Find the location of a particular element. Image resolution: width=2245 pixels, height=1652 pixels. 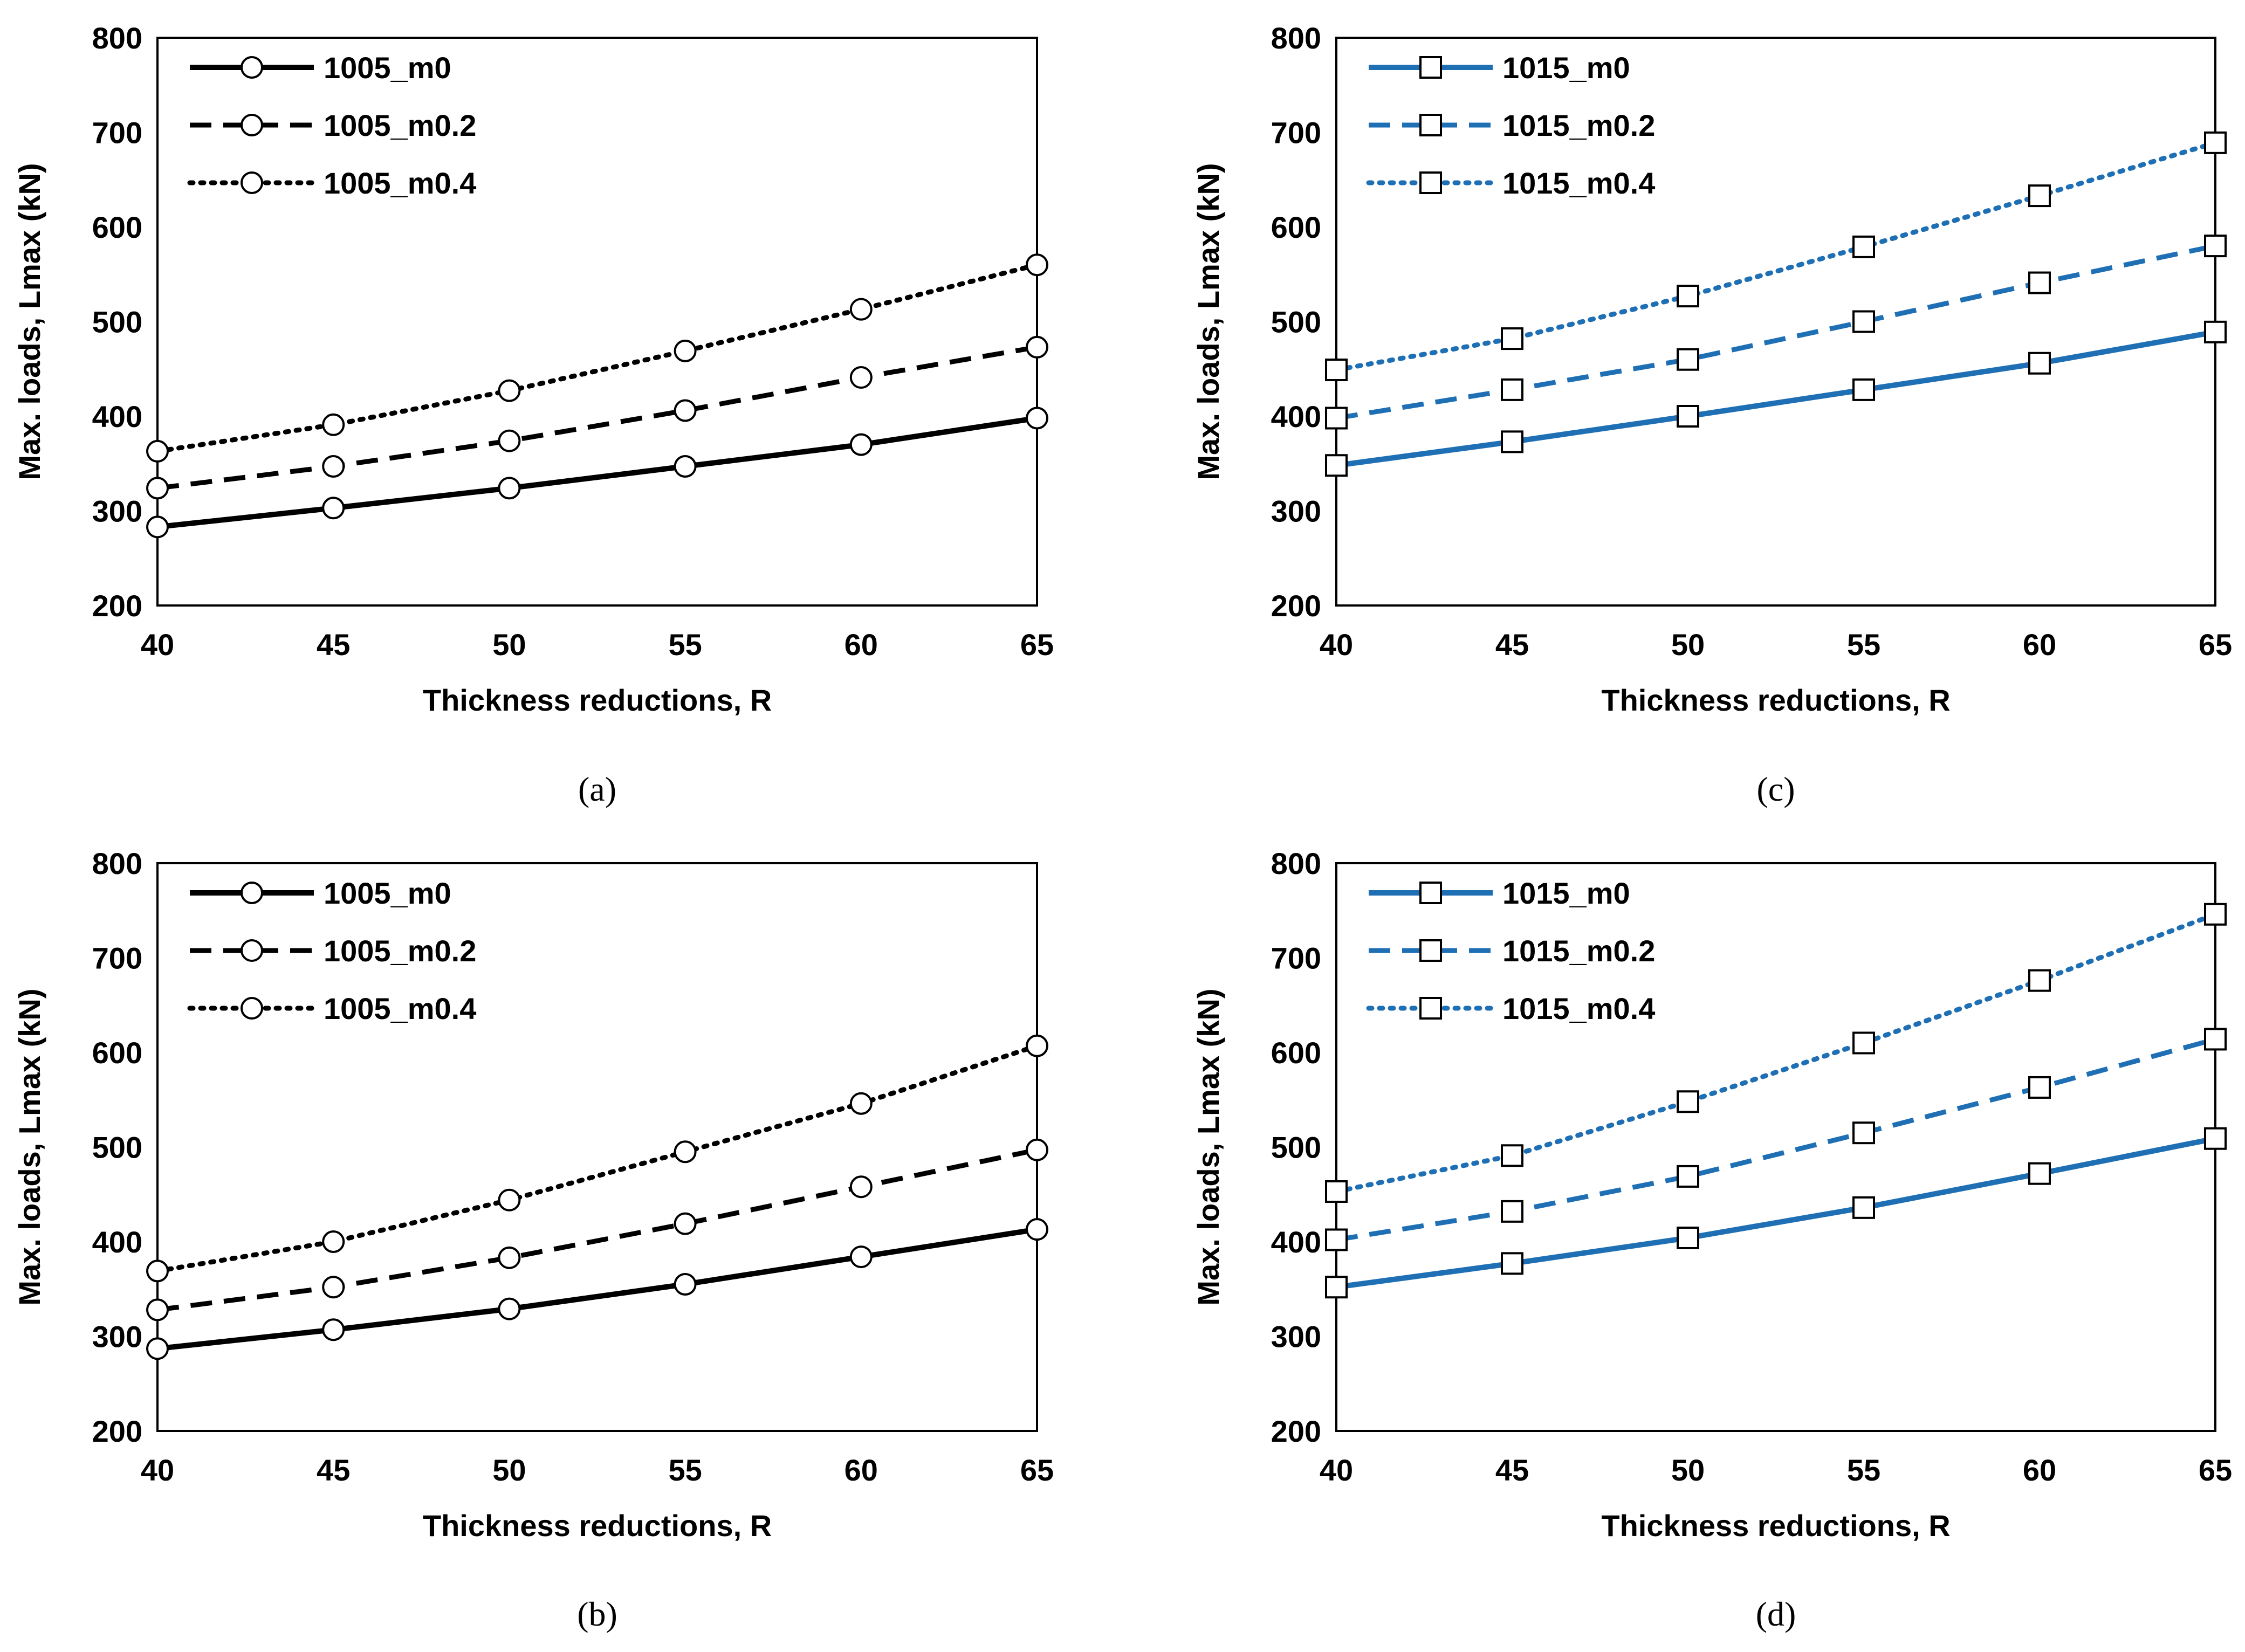

x-tick-label: 55 is located at coordinates (1863, 1470).